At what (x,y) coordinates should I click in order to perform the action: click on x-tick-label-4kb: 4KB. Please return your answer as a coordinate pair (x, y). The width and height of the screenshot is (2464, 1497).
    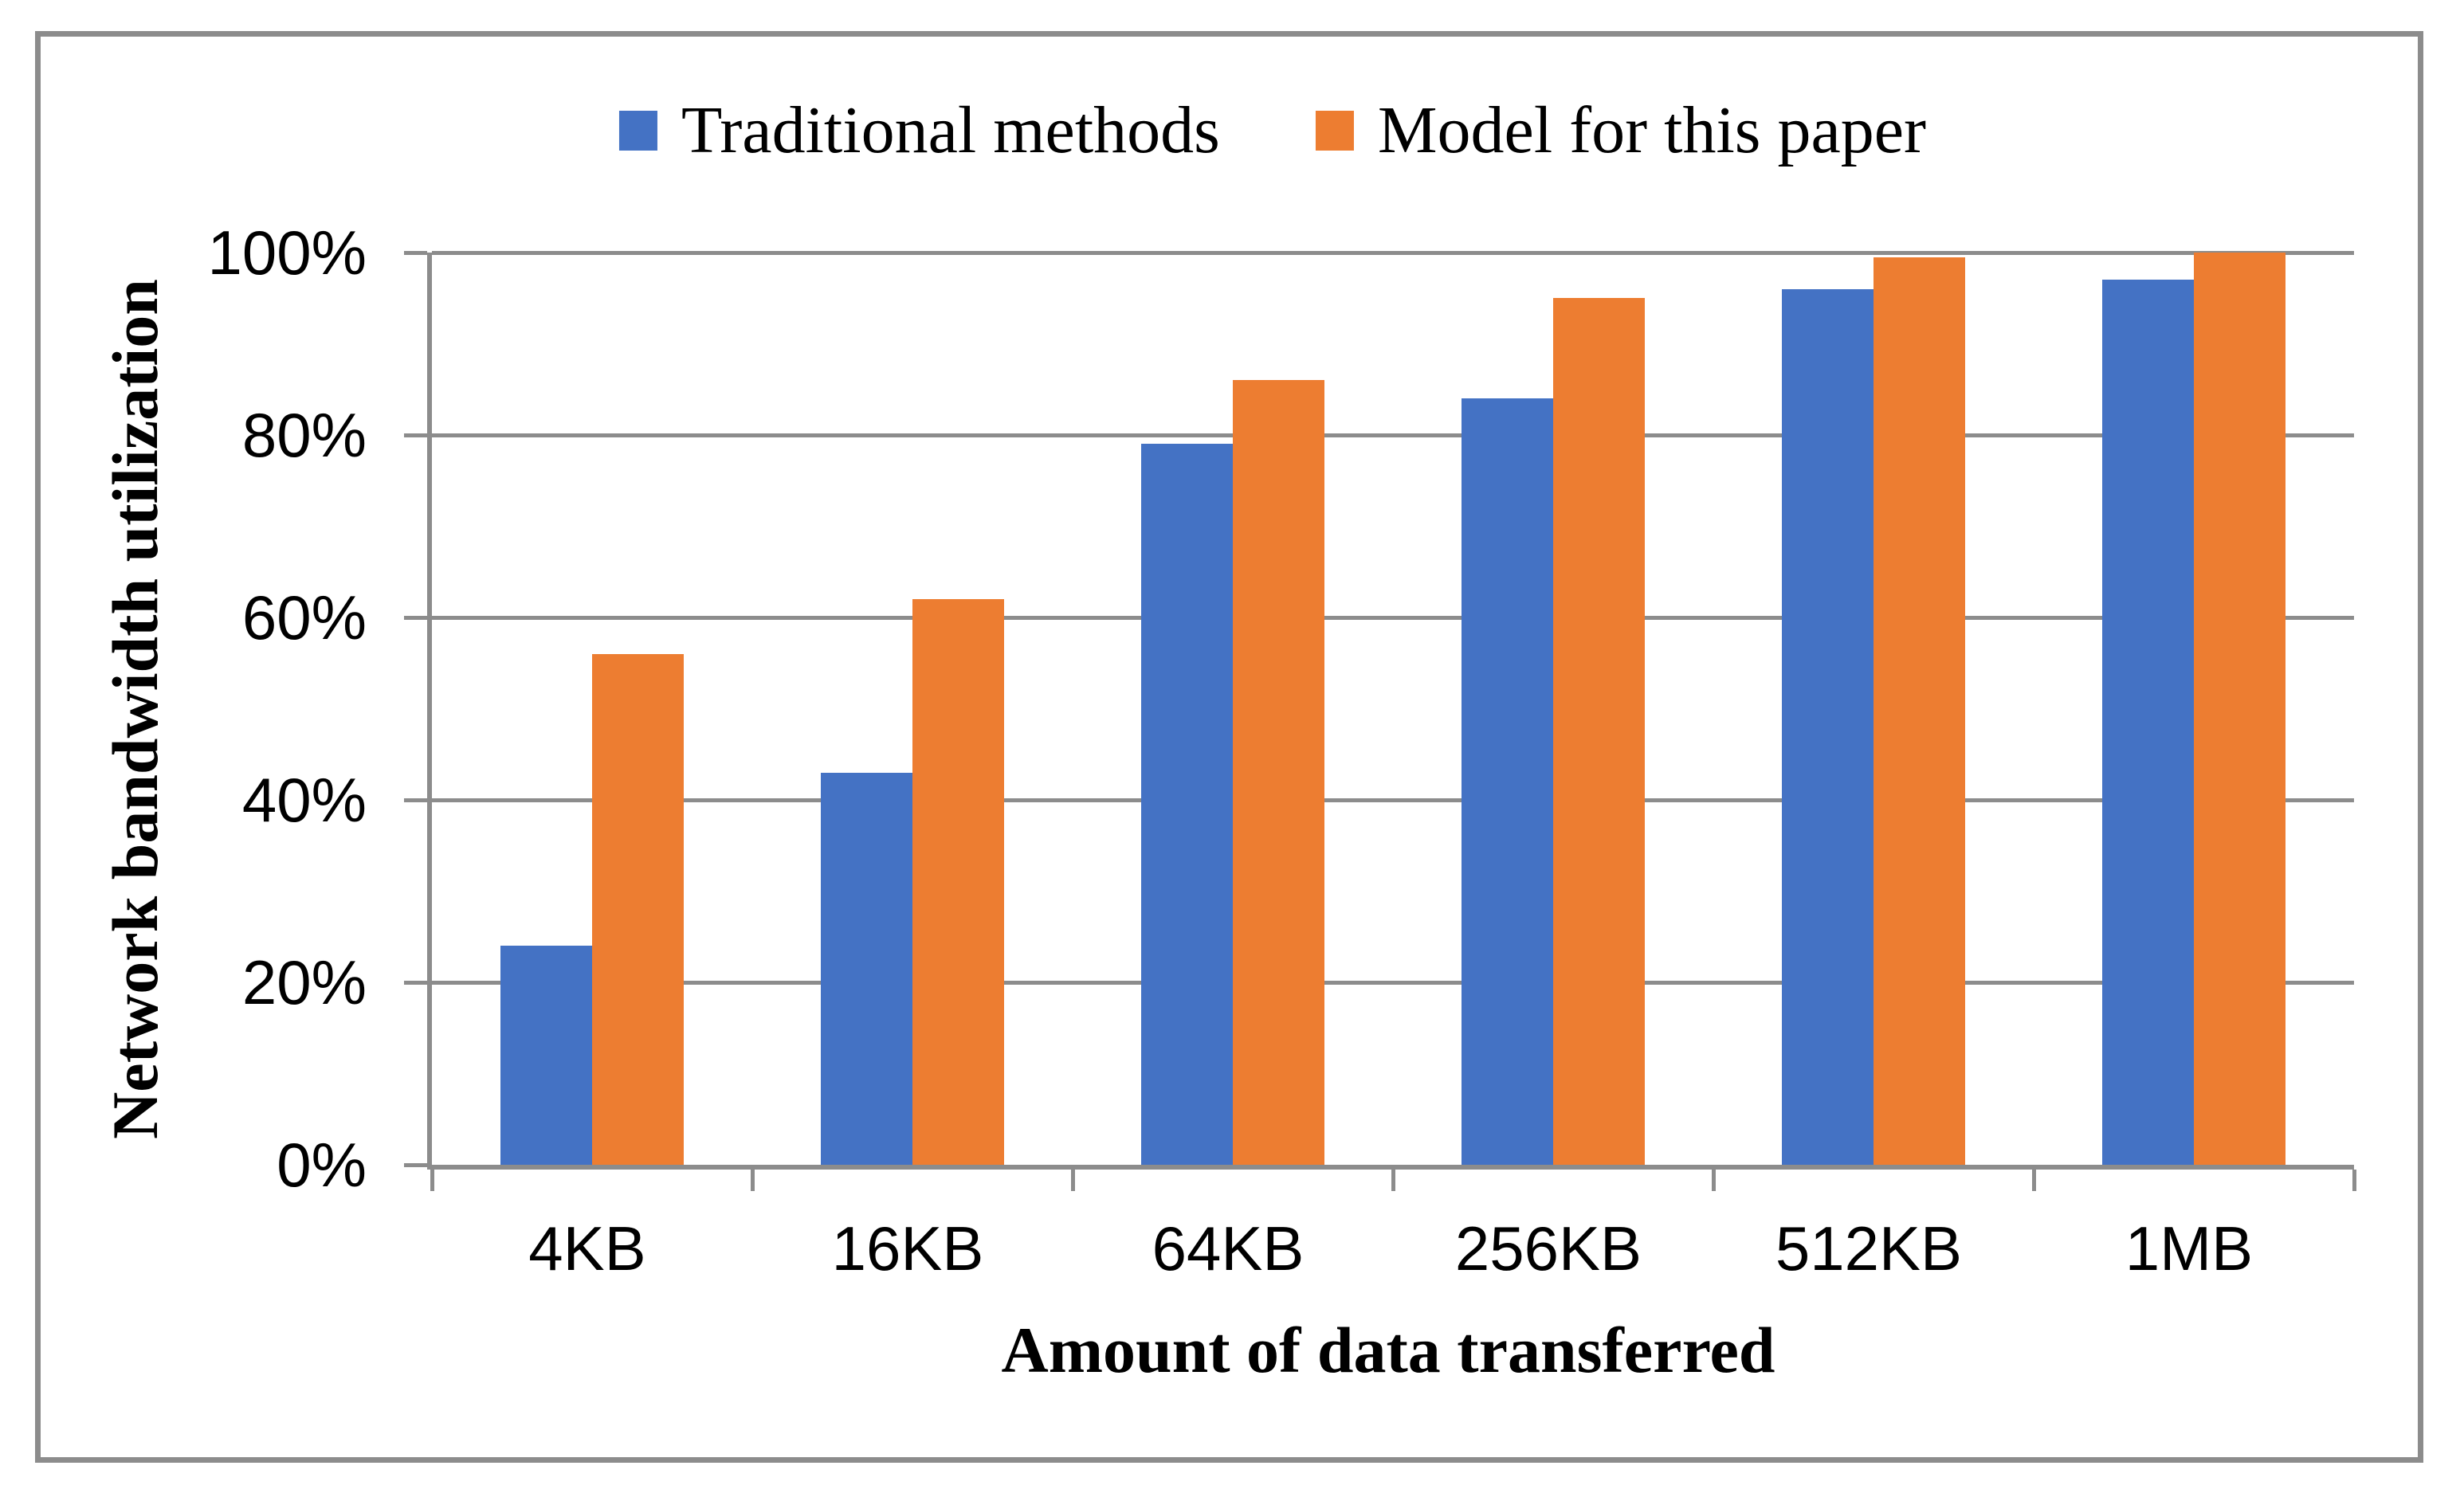
    Looking at the image, I should click on (587, 1248).